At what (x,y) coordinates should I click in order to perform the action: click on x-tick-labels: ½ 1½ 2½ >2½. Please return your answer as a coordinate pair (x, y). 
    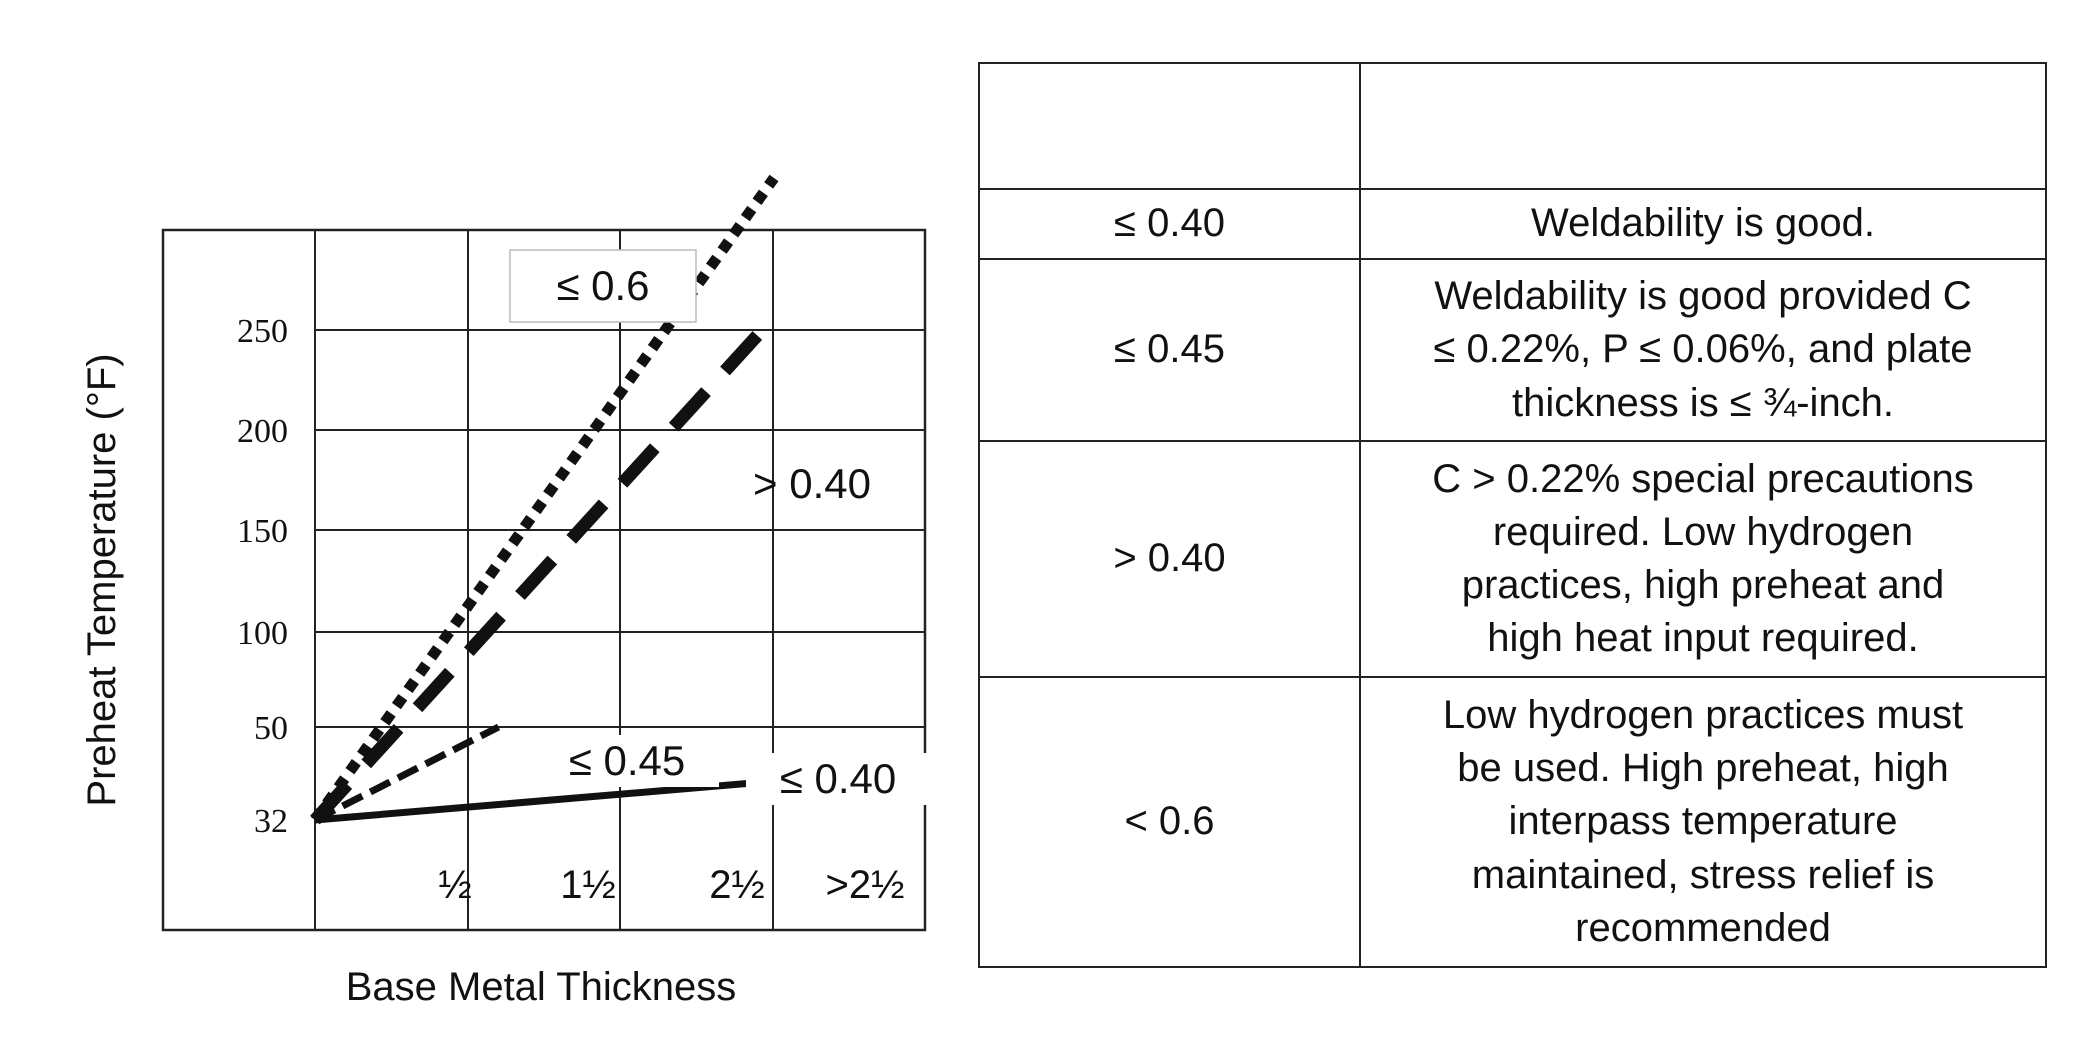
    Looking at the image, I should click on (671, 885).